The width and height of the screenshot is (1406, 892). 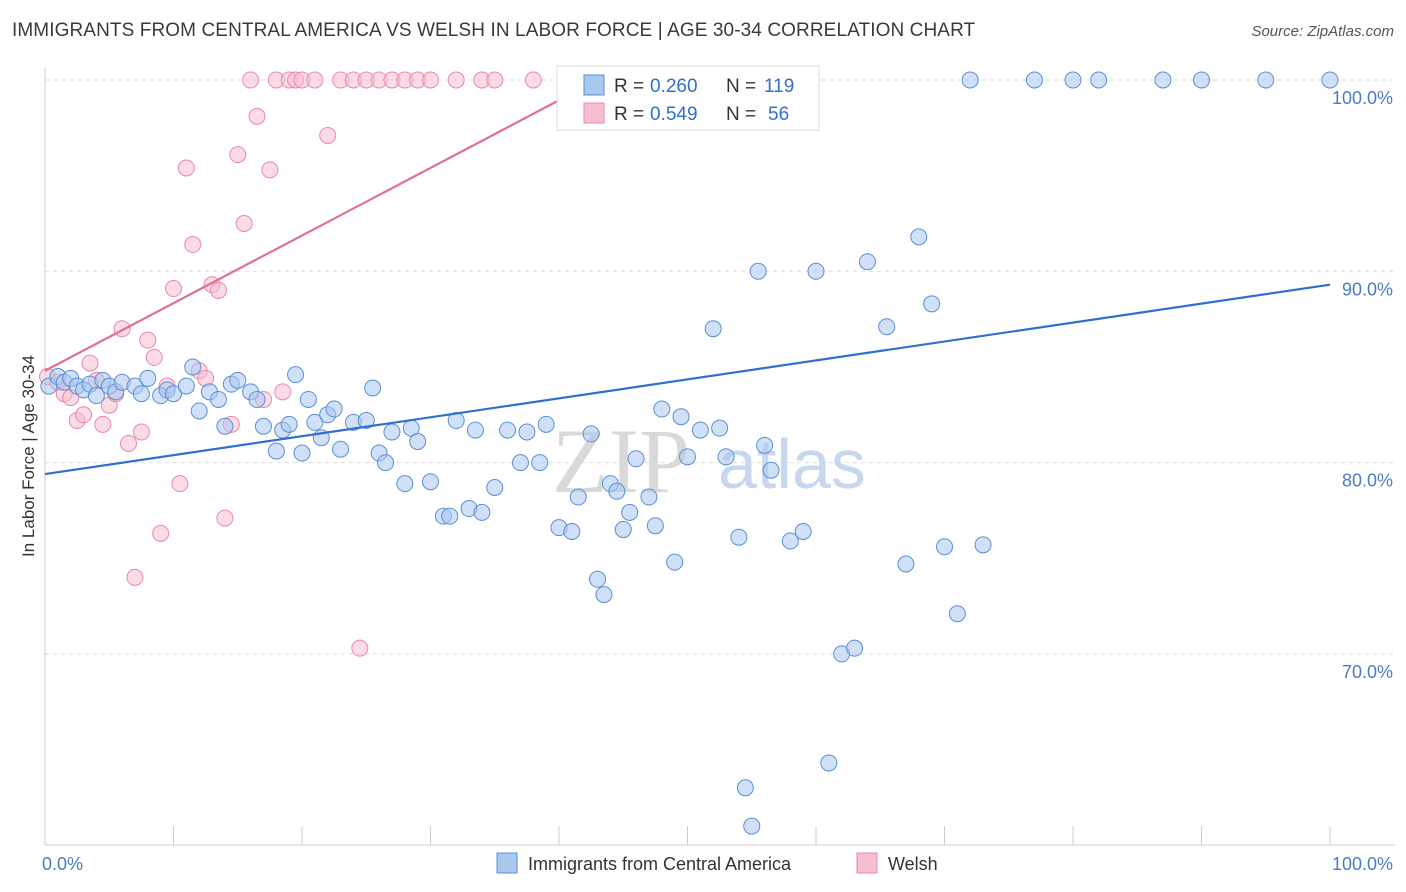 I want to click on legend-swatch-pink, so click(x=867, y=863).